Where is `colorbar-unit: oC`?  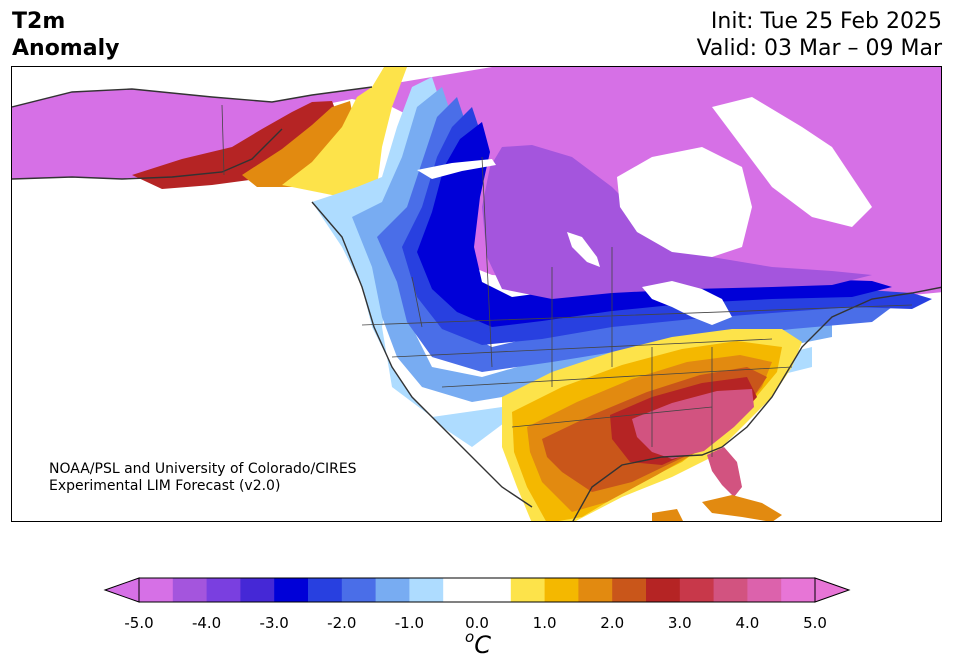 colorbar-unit: oC is located at coordinates (478, 643).